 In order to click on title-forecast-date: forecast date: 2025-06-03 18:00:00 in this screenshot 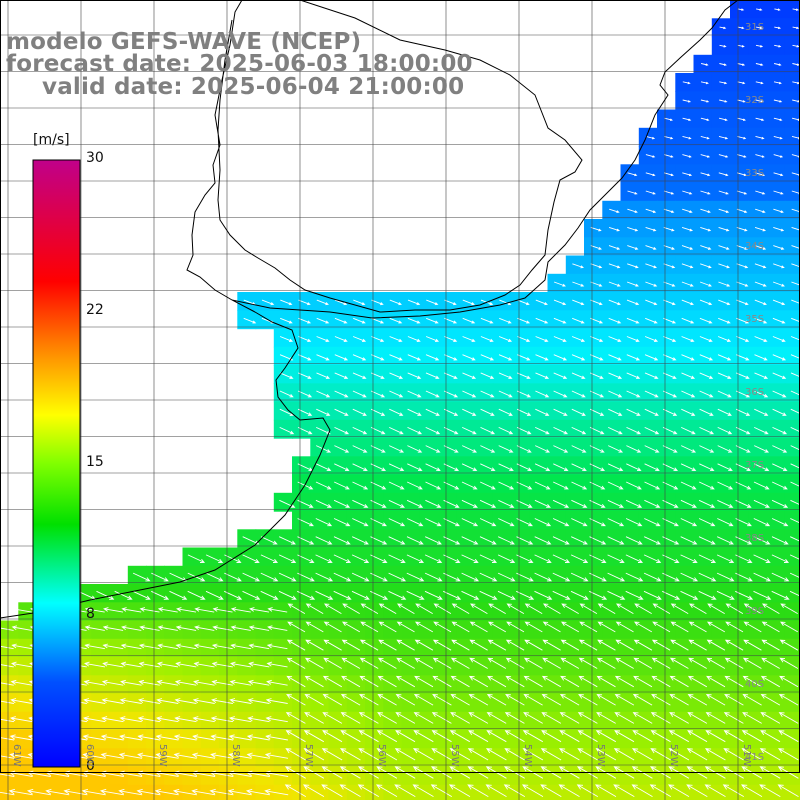, I will do `click(239, 64)`.